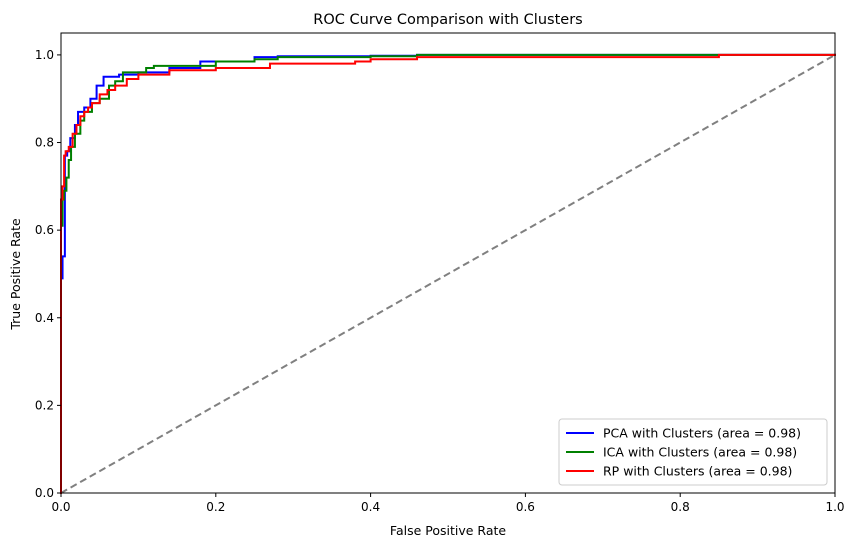 The image size is (857, 547). Describe the element at coordinates (44, 55) in the screenshot. I see `y-tick-label: 1.0` at that location.